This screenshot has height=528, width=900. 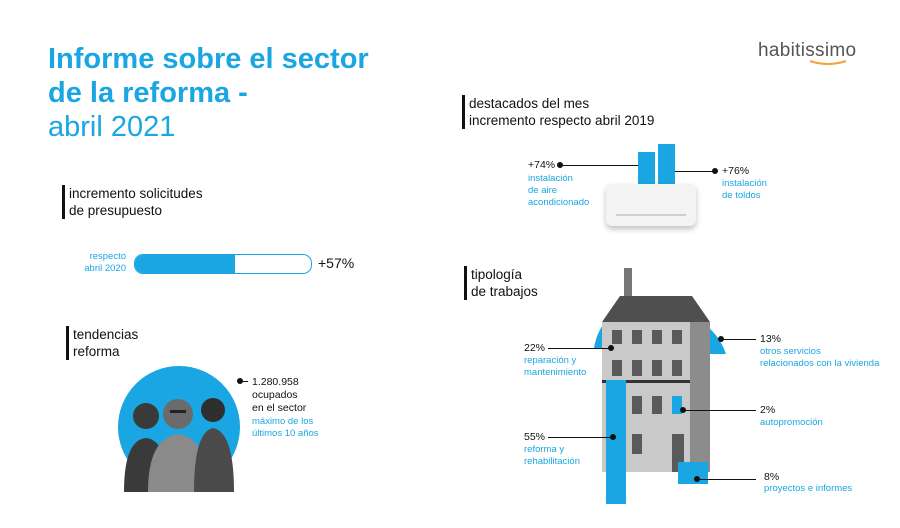 I want to click on ocupados-note: máximo de los últimos 10 años, so click(x=285, y=428).